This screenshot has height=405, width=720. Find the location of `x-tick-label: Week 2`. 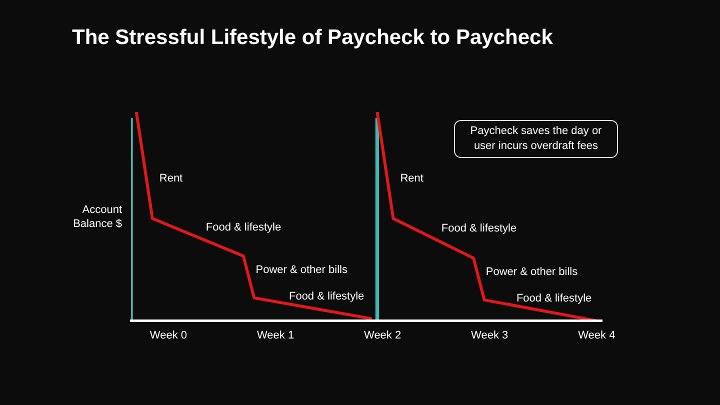

x-tick-label: Week 2 is located at coordinates (383, 335).